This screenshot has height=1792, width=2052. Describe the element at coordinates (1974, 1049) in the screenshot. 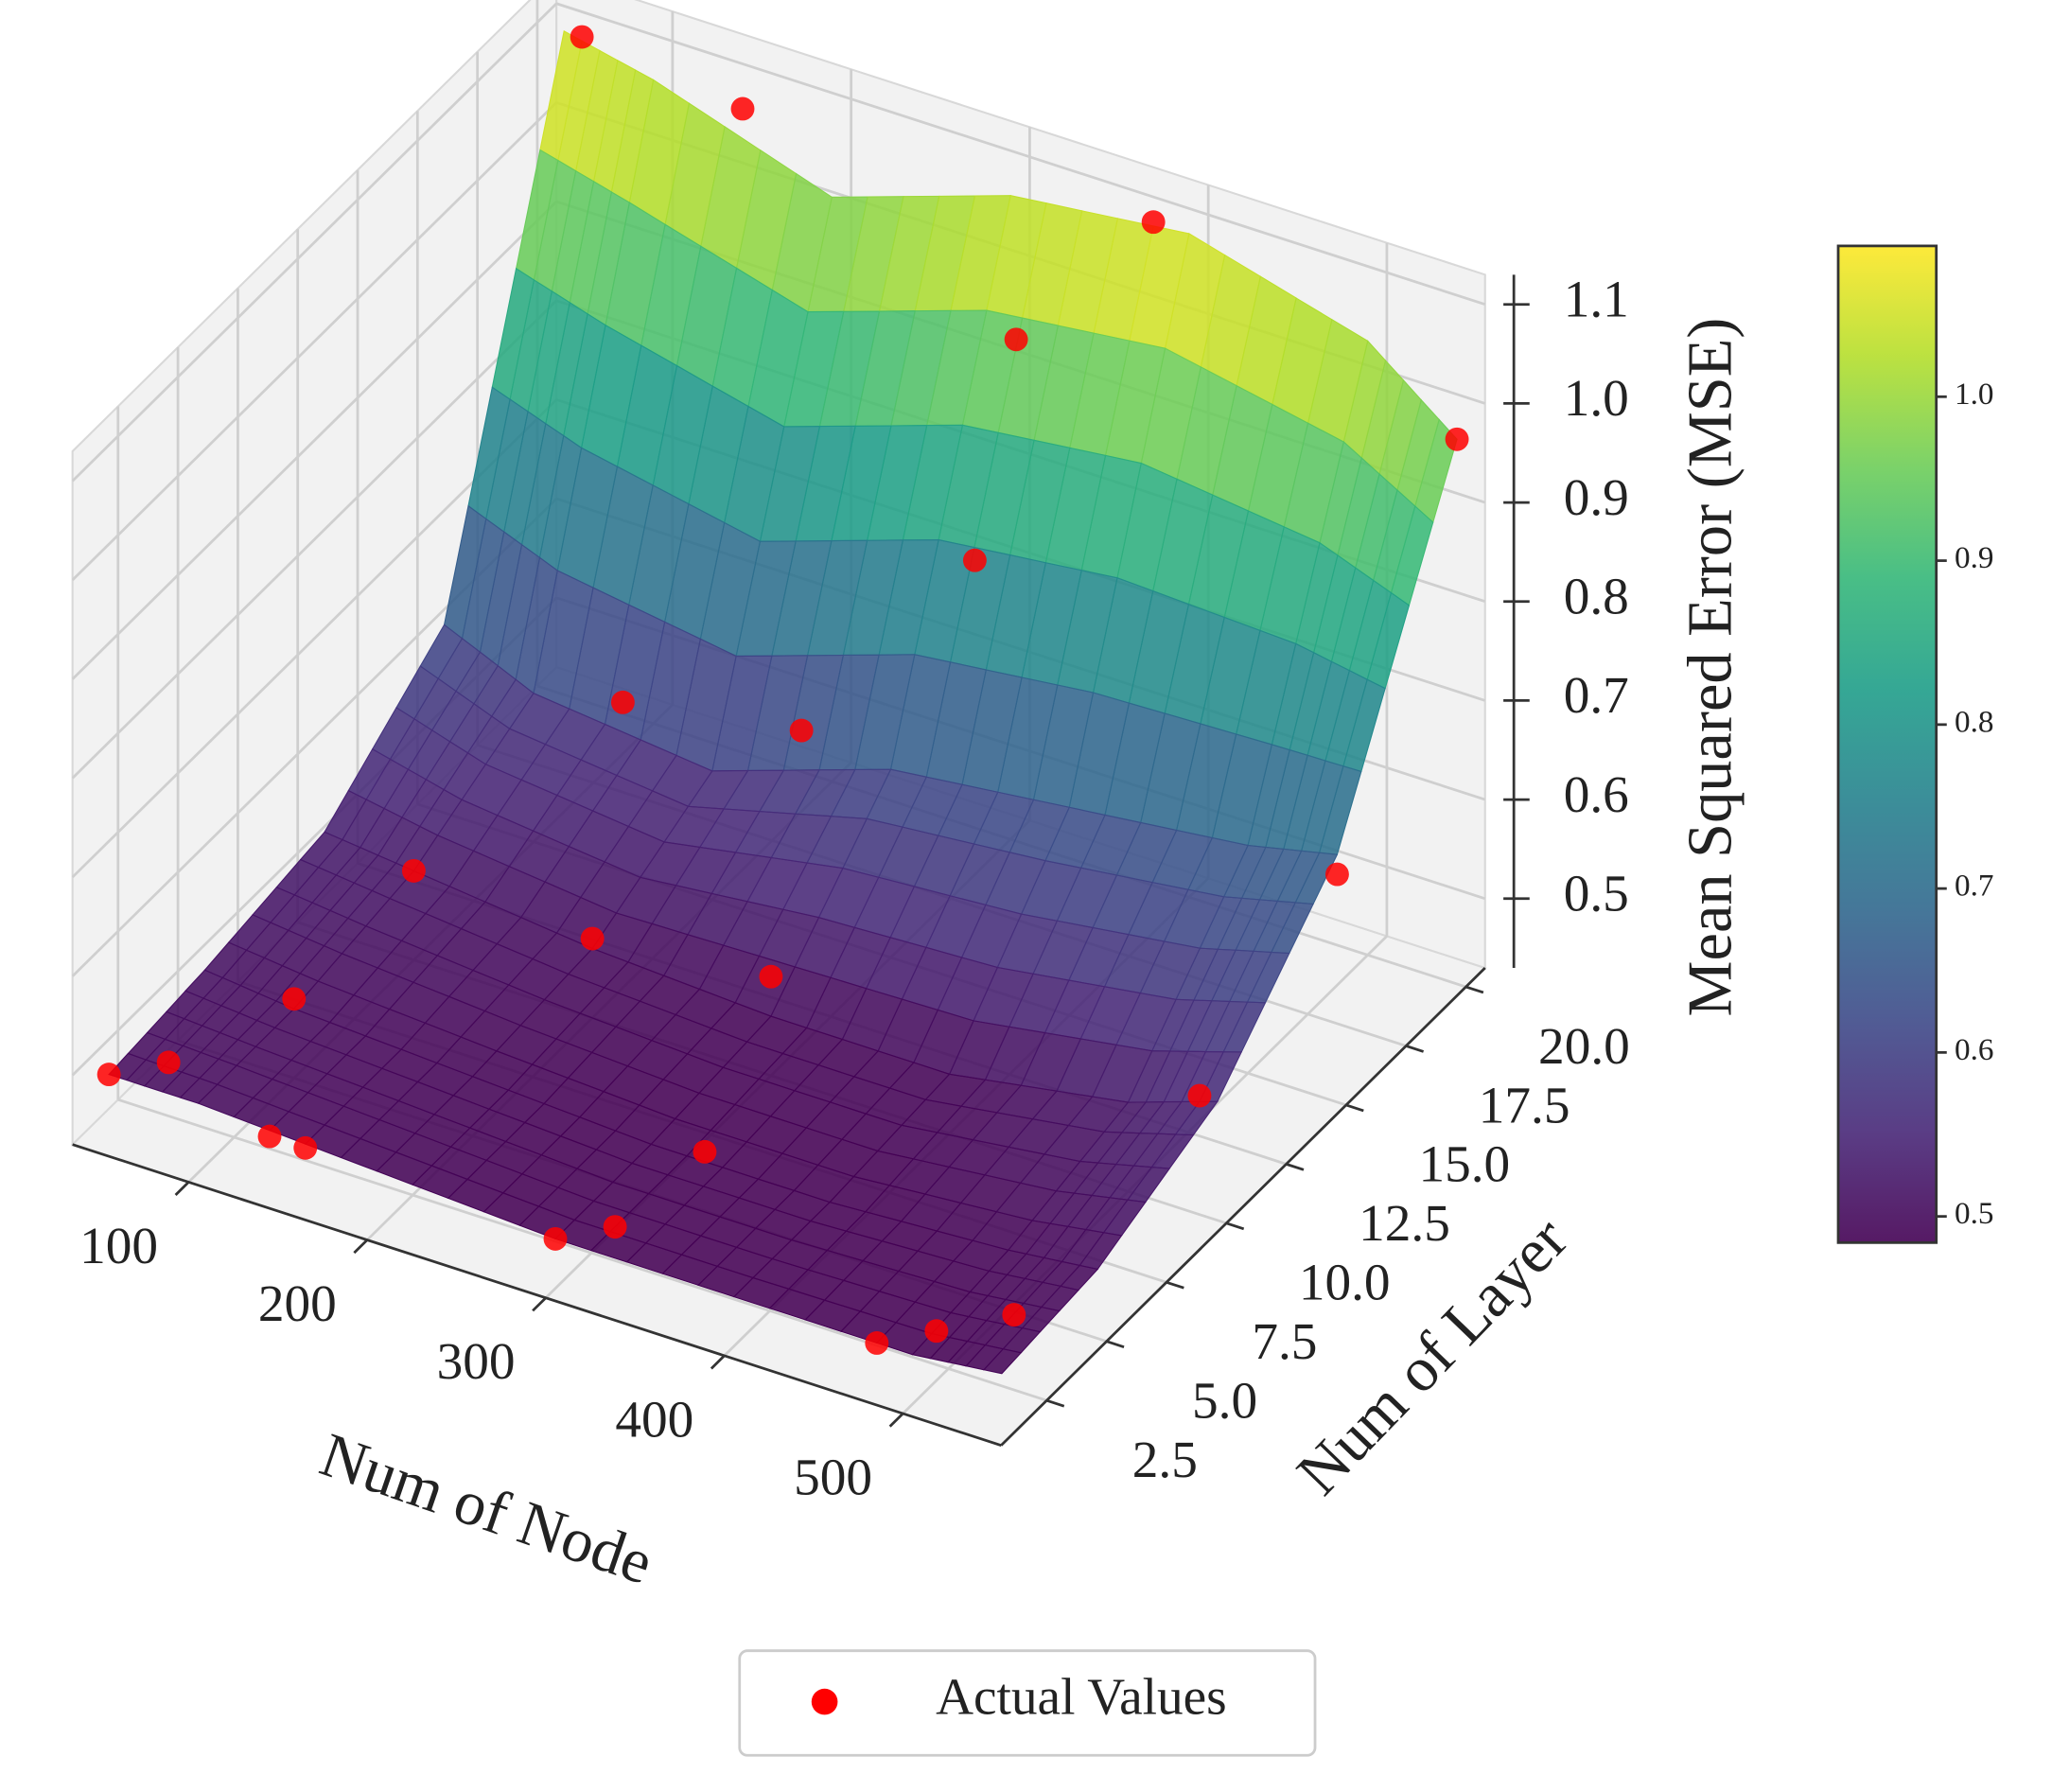

I see `colorbar-tick-label: 0.6` at that location.